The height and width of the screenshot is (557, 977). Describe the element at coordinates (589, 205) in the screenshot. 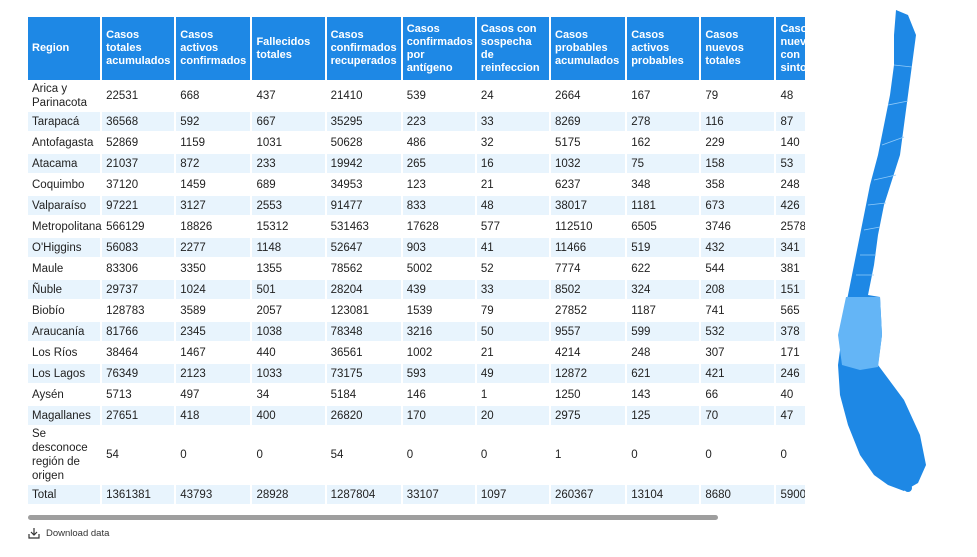

I see `value-cell: 38017` at that location.